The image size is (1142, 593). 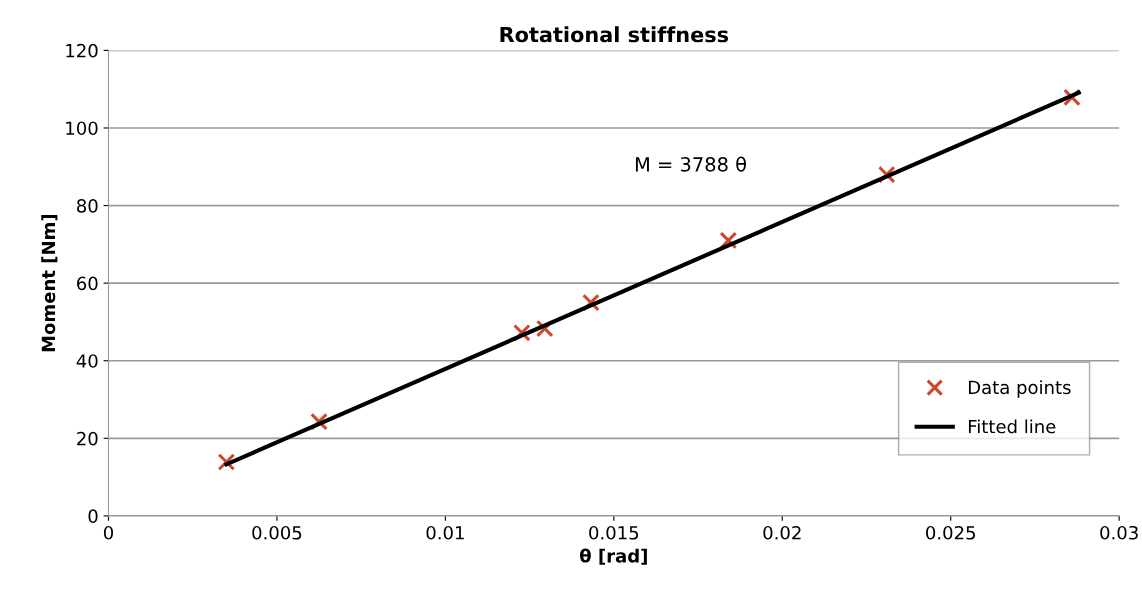 What do you see at coordinates (614, 34) in the screenshot?
I see `chart-title: Rotational stiffness` at bounding box center [614, 34].